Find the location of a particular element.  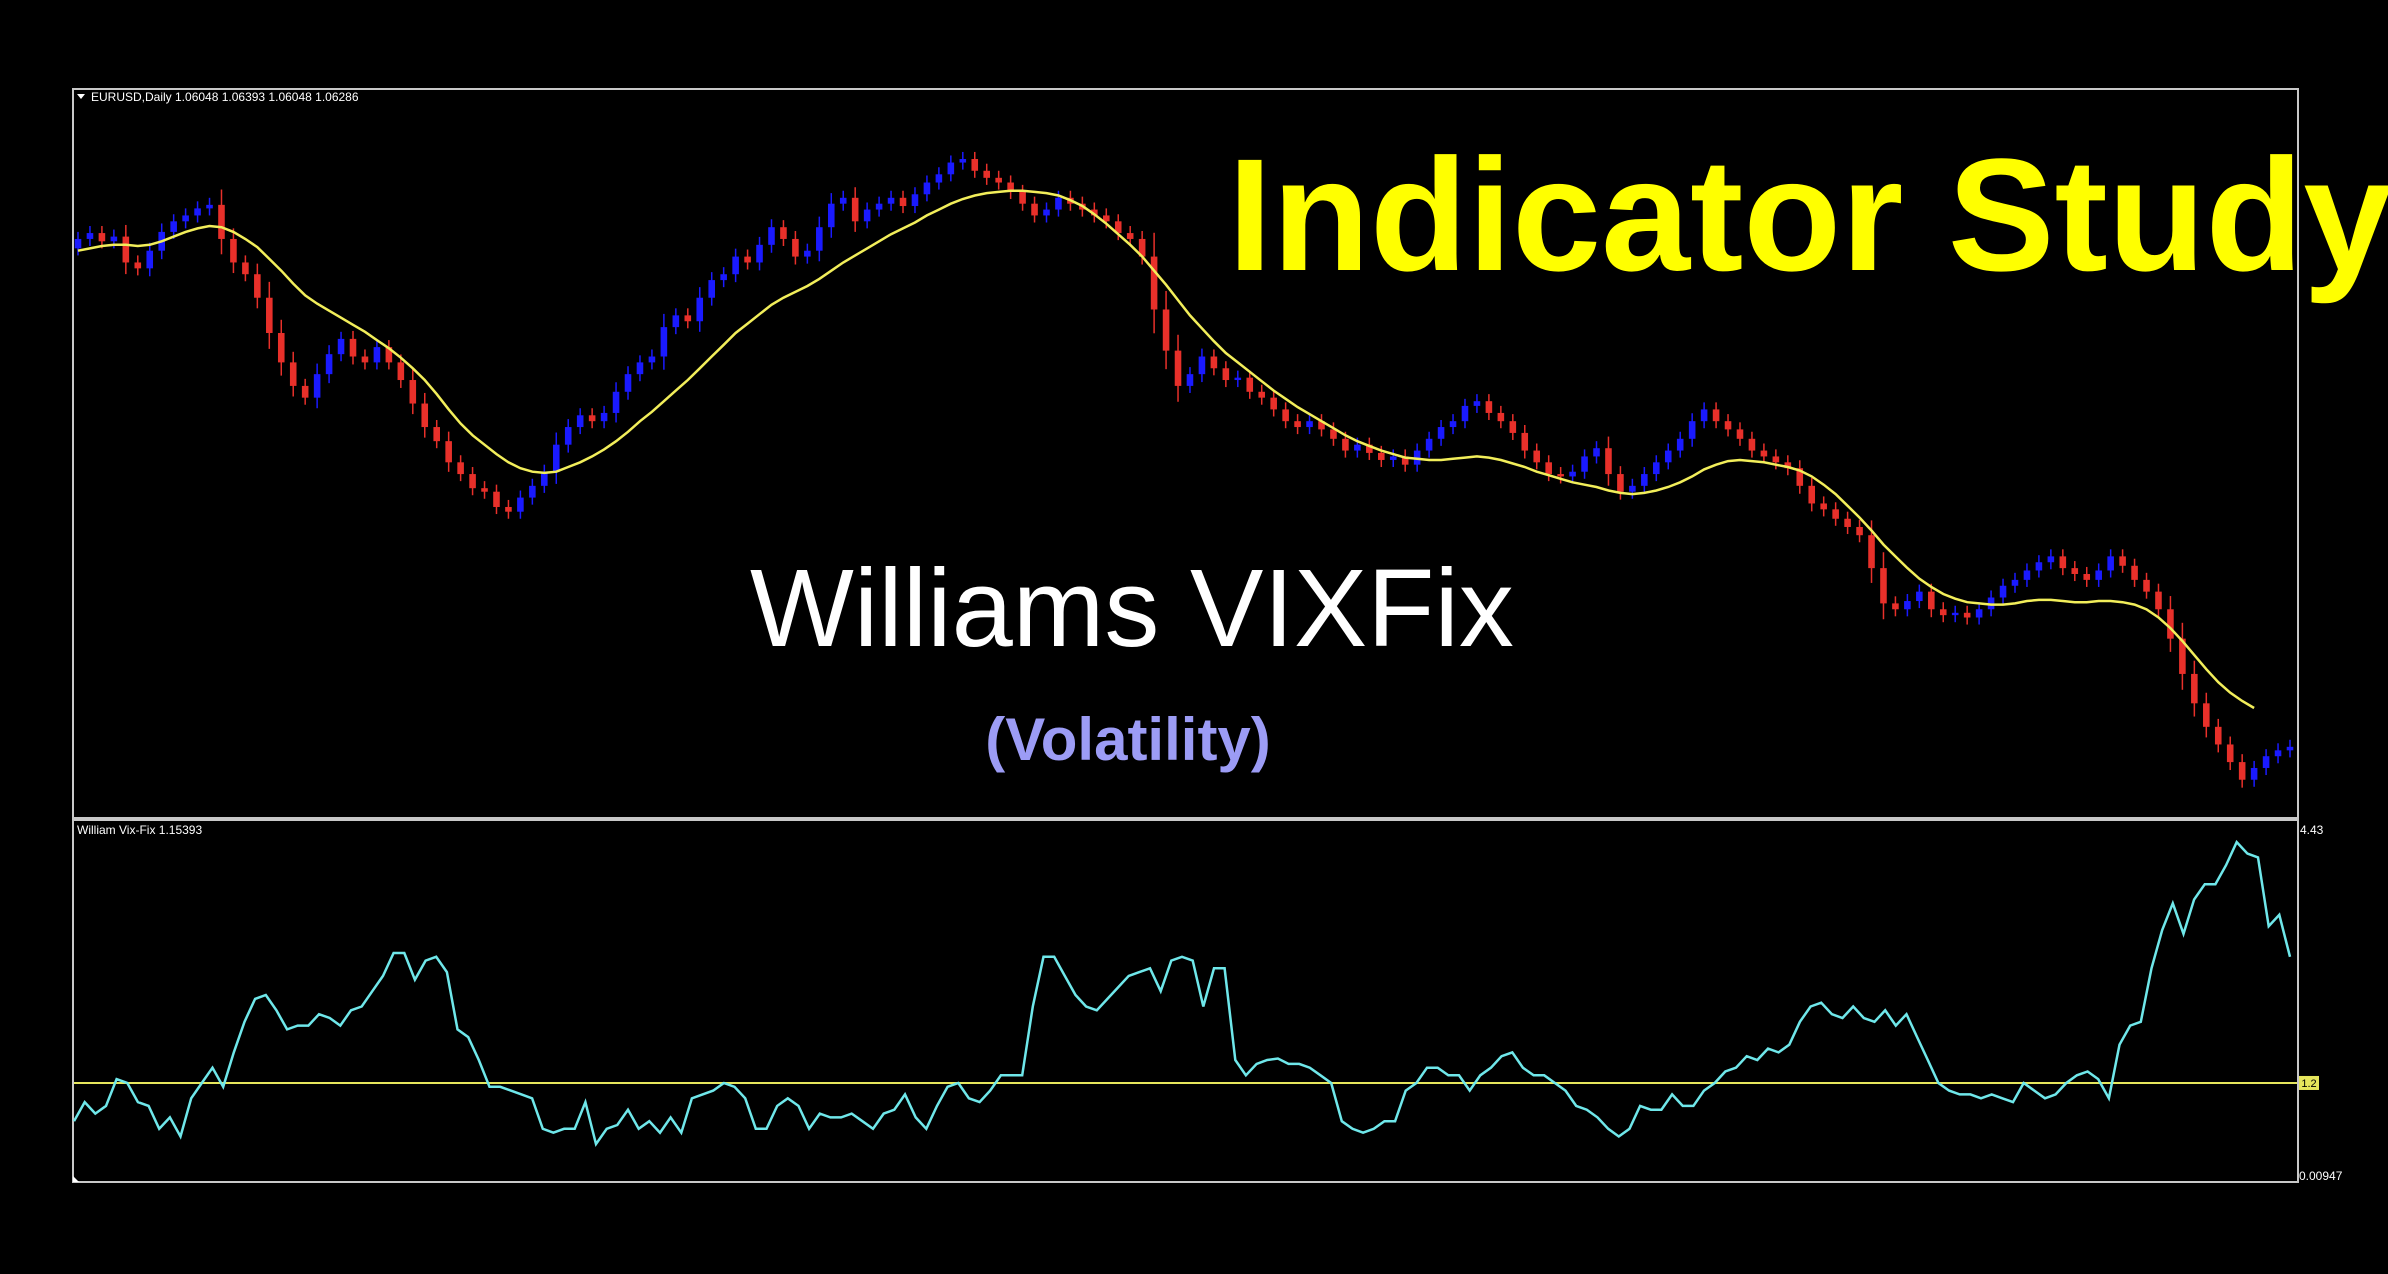

corner-marker-icon is located at coordinates (76, 1179).